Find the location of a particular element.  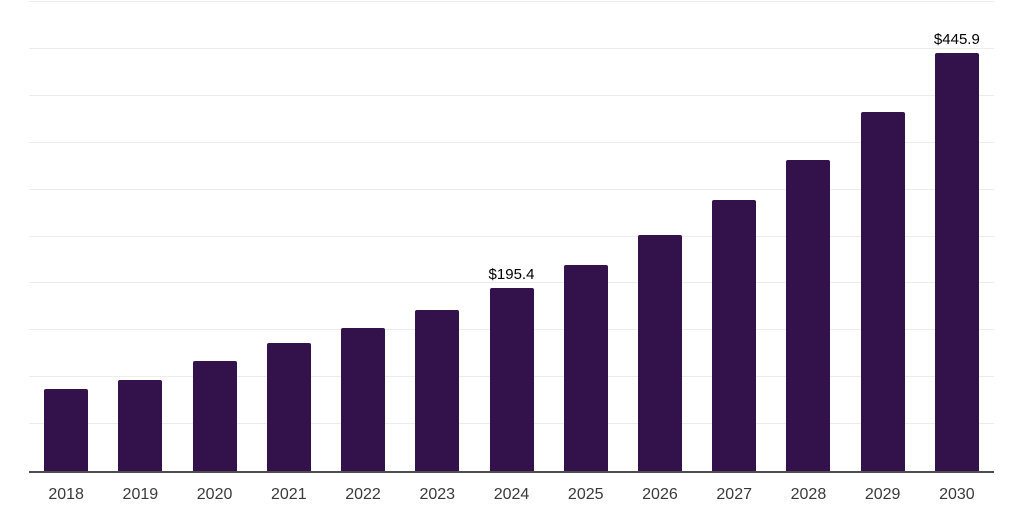

x-tick-label-2018: 2018 is located at coordinates (66, 494).